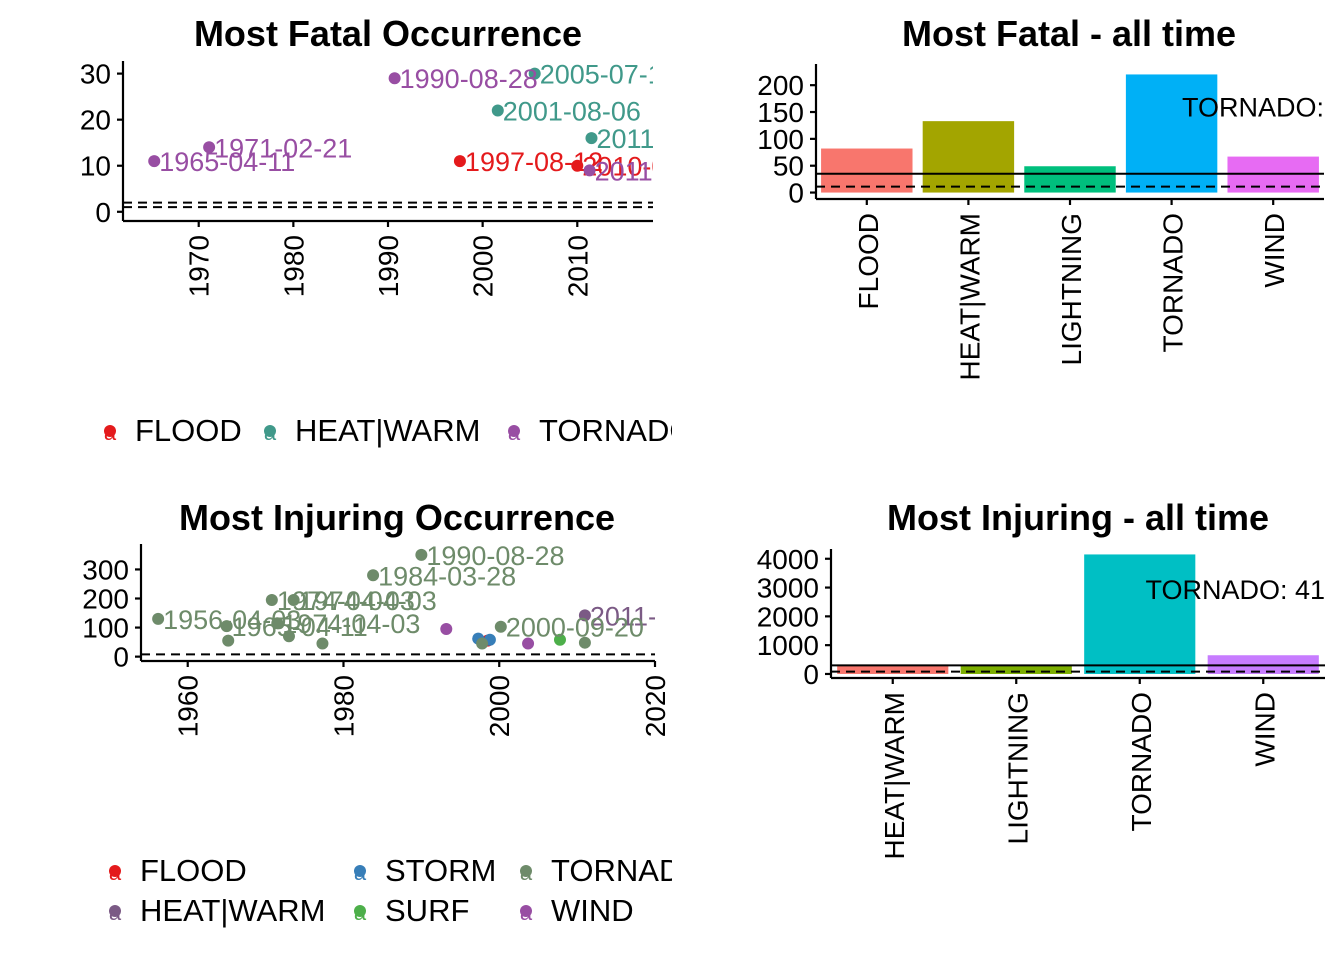  What do you see at coordinates (199, 266) in the screenshot?
I see `x-tick-label: 1970` at bounding box center [199, 266].